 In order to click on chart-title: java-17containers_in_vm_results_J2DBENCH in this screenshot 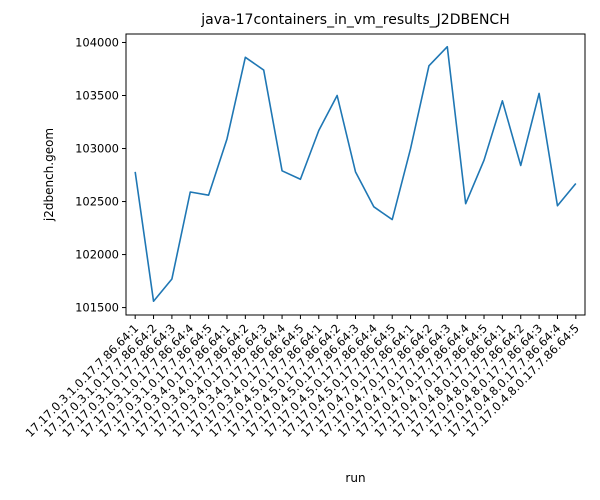, I will do `click(354, 20)`.